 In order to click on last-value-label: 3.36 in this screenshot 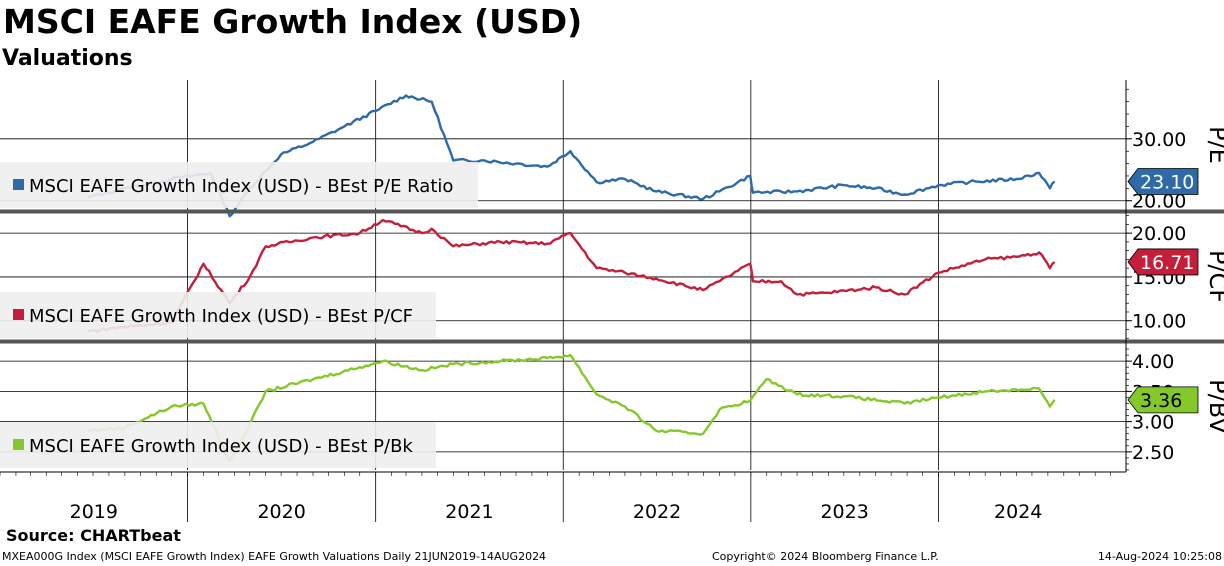, I will do `click(1161, 401)`.